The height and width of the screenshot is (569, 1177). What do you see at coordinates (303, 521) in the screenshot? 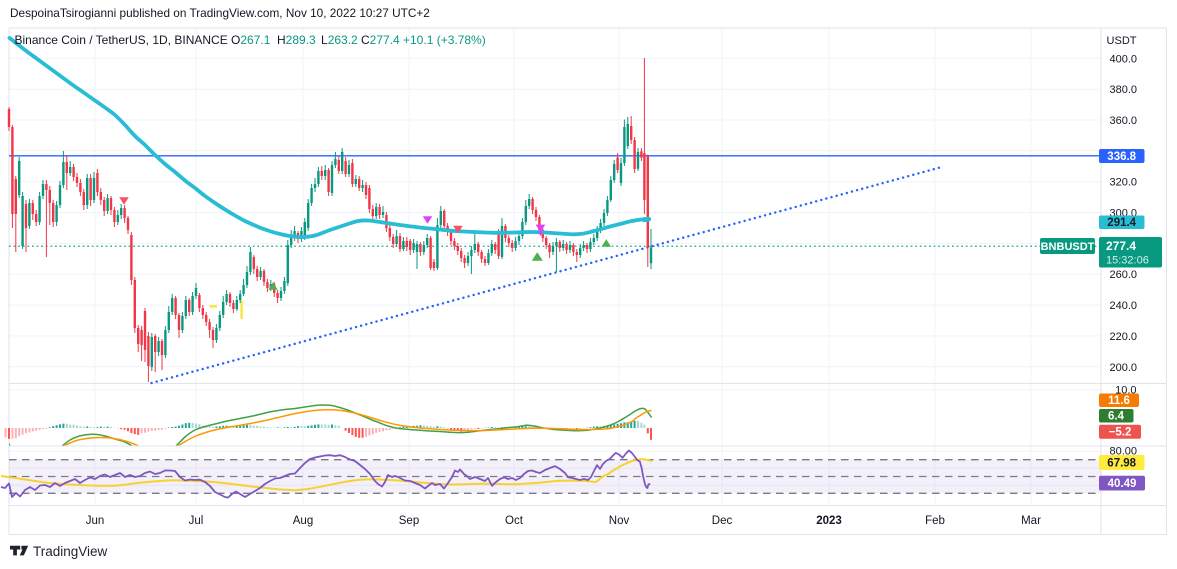
I see `svg-text: Aug` at bounding box center [303, 521].